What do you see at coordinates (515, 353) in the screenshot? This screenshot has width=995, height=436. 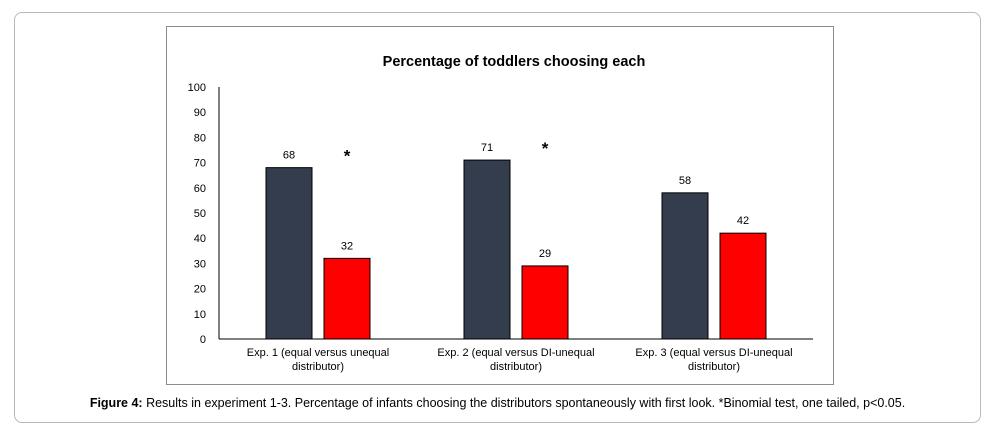 I see `x-tick-label: Exp. 2 (equal versus DI-unequal` at bounding box center [515, 353].